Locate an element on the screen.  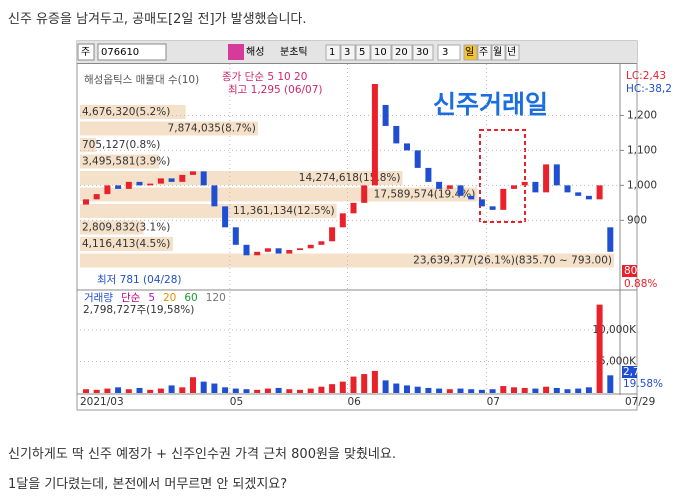
unit-button: 일 is located at coordinates (469, 52).